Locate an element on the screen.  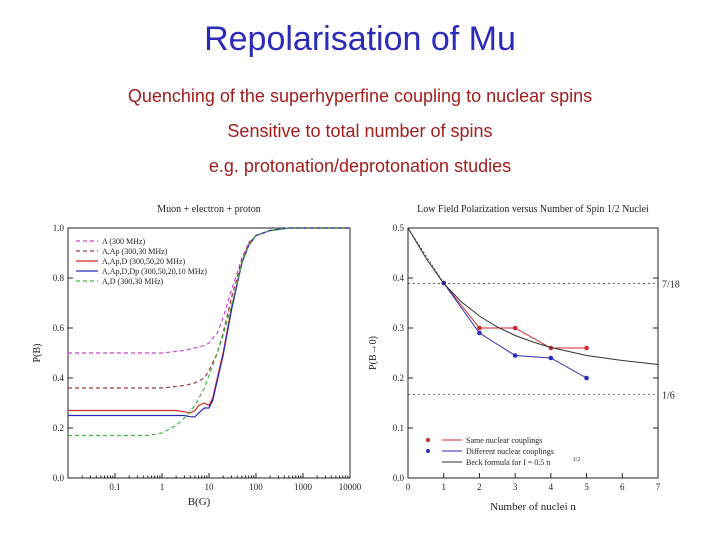
bullet-line-2: Sensitive to total number of spins is located at coordinates (360, 131).